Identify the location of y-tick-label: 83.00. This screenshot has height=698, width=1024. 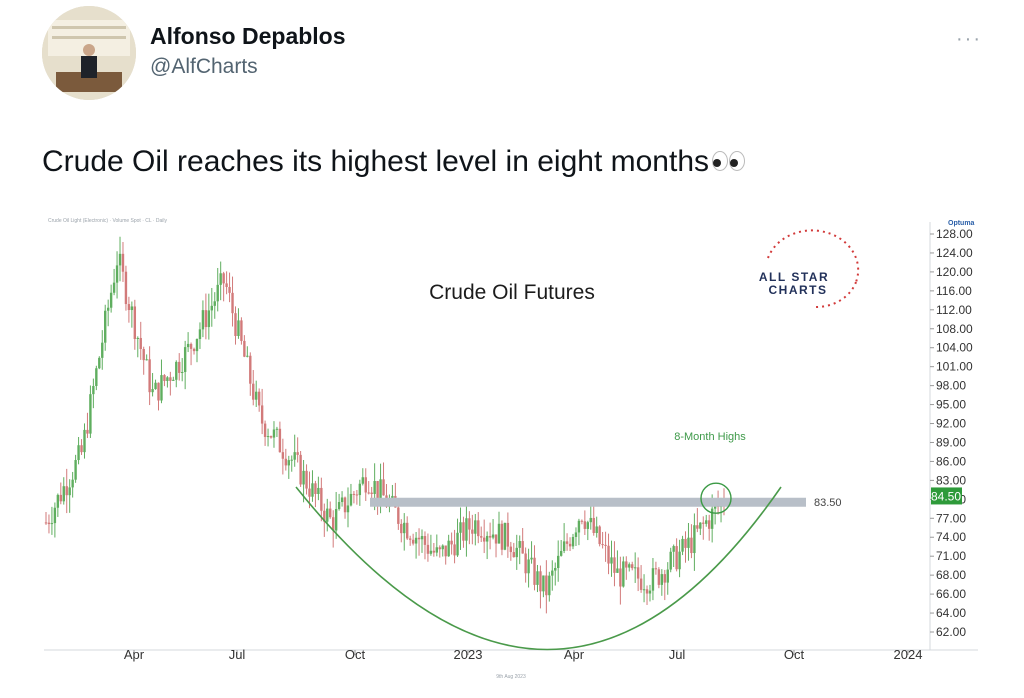
(951, 480).